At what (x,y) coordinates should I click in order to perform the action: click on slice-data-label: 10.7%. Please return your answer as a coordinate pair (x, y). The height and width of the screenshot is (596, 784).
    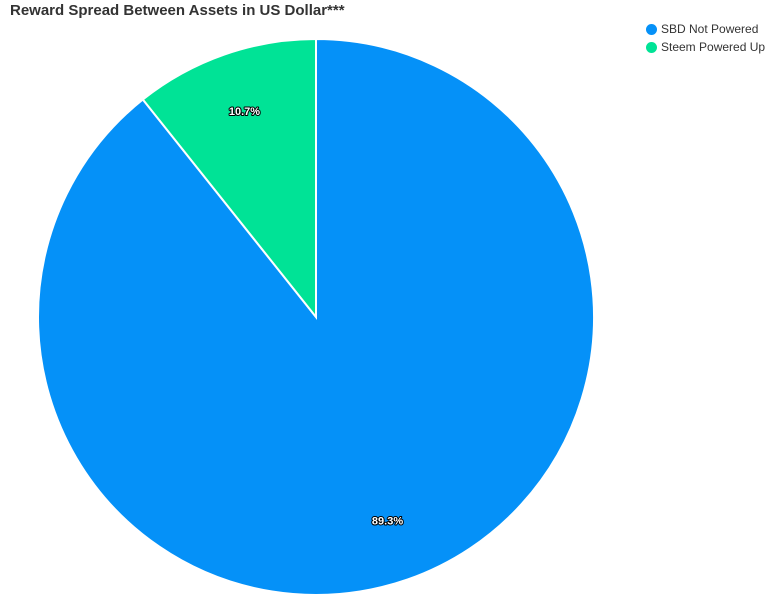
    Looking at the image, I should click on (244, 112).